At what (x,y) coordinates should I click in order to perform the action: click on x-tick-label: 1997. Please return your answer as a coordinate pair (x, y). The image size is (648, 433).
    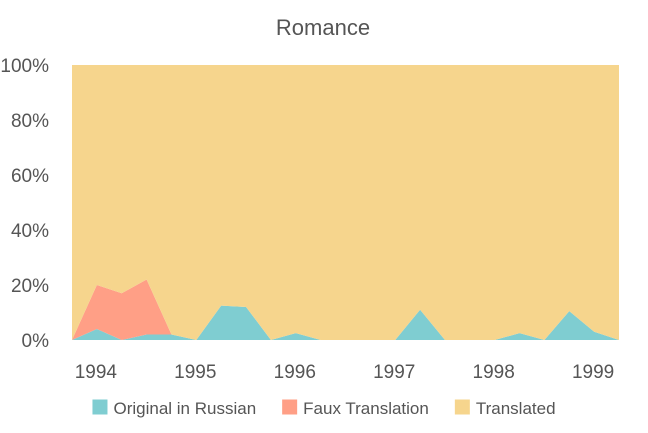
    Looking at the image, I should click on (394, 372).